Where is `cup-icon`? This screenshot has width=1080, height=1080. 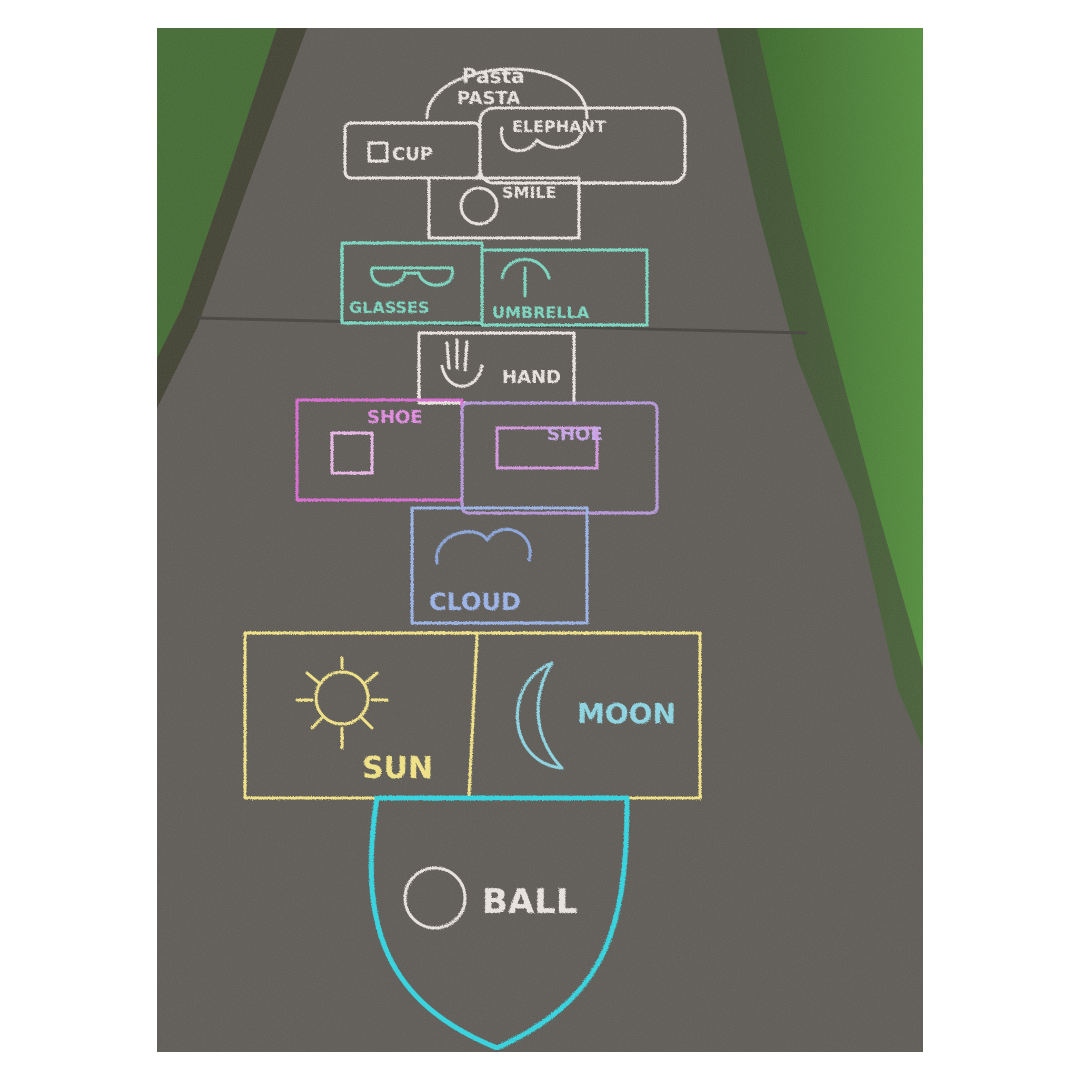 cup-icon is located at coordinates (378, 152).